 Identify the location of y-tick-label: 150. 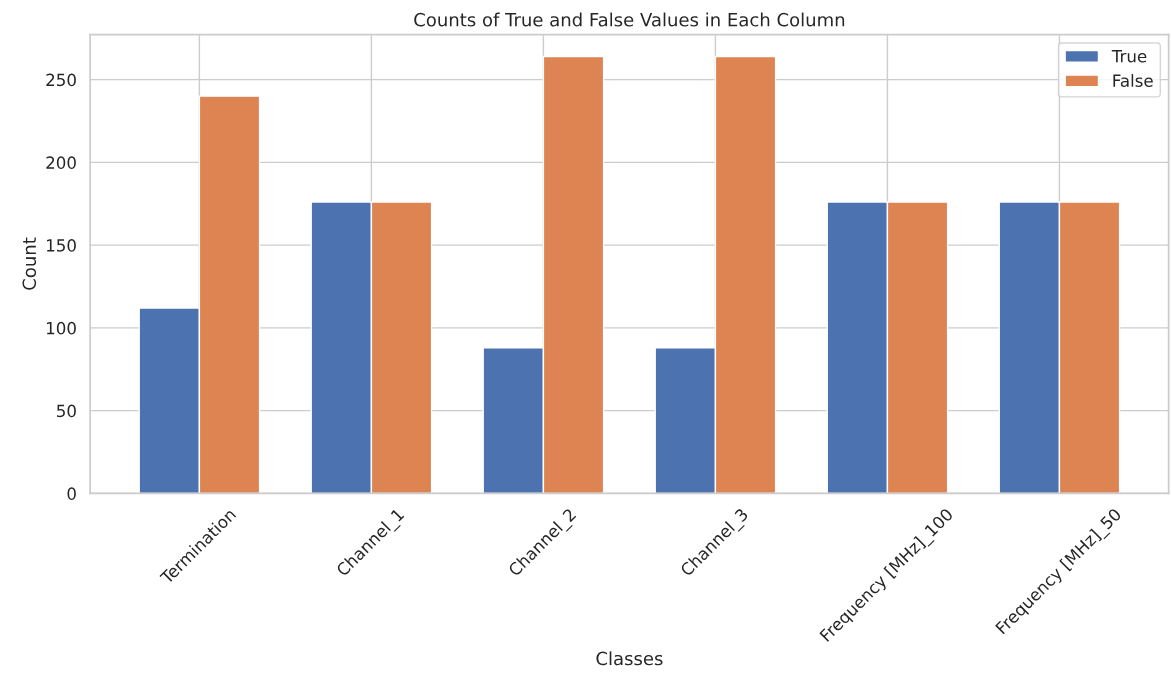
(61, 245).